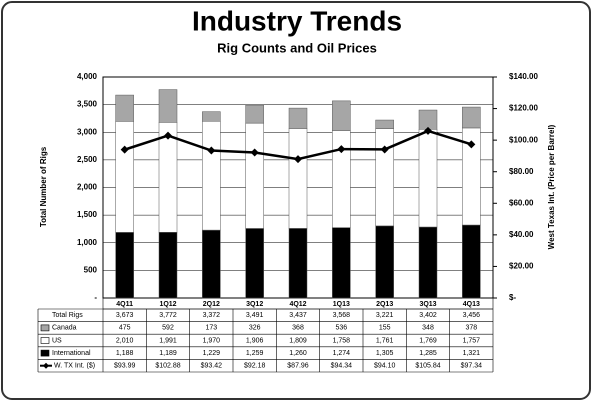 This screenshot has width=594, height=408. Describe the element at coordinates (87, 76) in the screenshot. I see `y-tick-label: 4,000` at that location.